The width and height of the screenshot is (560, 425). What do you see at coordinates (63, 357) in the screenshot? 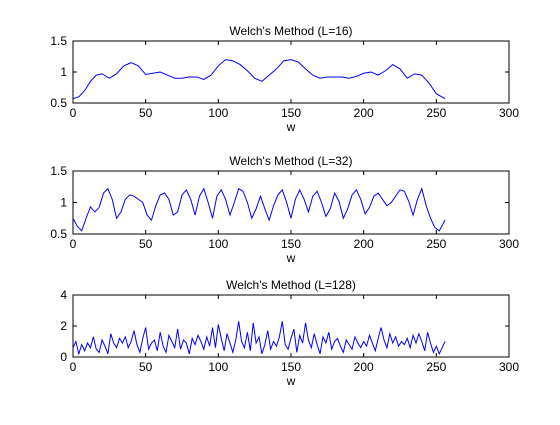
I see `y-tick-label: 0` at bounding box center [63, 357].